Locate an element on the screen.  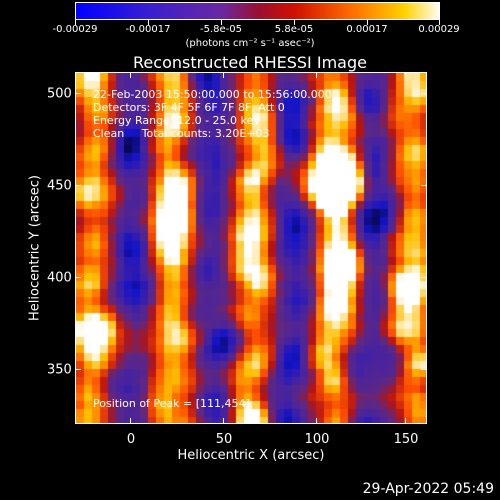
x-tick-label: 100 is located at coordinates (317, 439).